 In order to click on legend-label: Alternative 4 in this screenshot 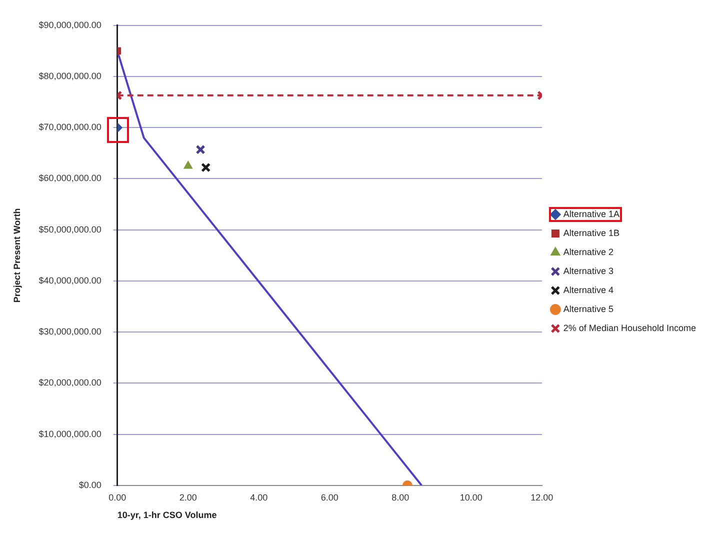, I will do `click(588, 289)`.